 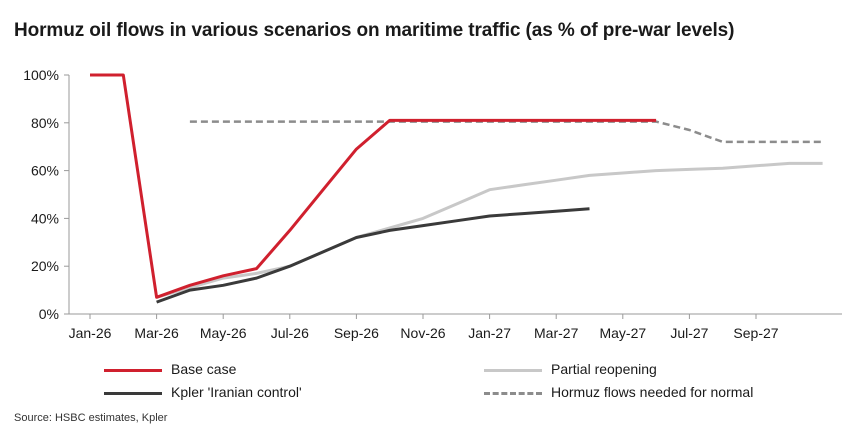 What do you see at coordinates (45, 218) in the screenshot?
I see `y-axis-tick-label: 40%` at bounding box center [45, 218].